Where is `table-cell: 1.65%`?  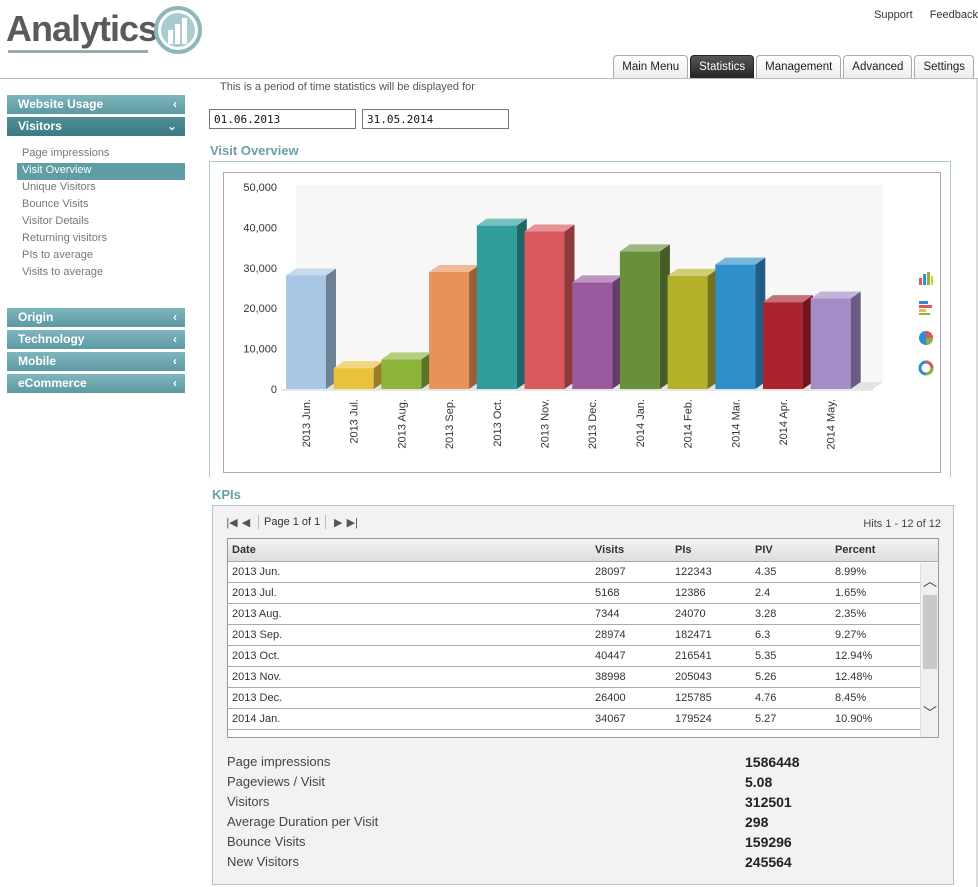 table-cell: 1.65% is located at coordinates (851, 593).